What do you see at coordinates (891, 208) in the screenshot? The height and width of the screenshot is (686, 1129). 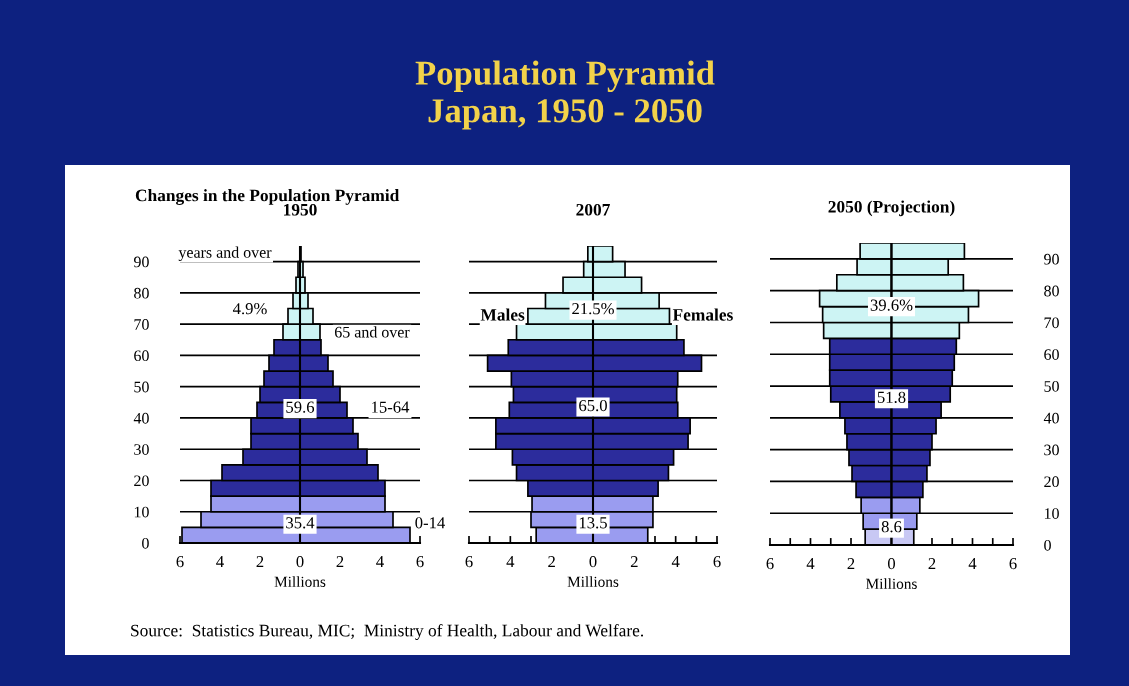 I see `chart-title: 2050 (Projection)` at bounding box center [891, 208].